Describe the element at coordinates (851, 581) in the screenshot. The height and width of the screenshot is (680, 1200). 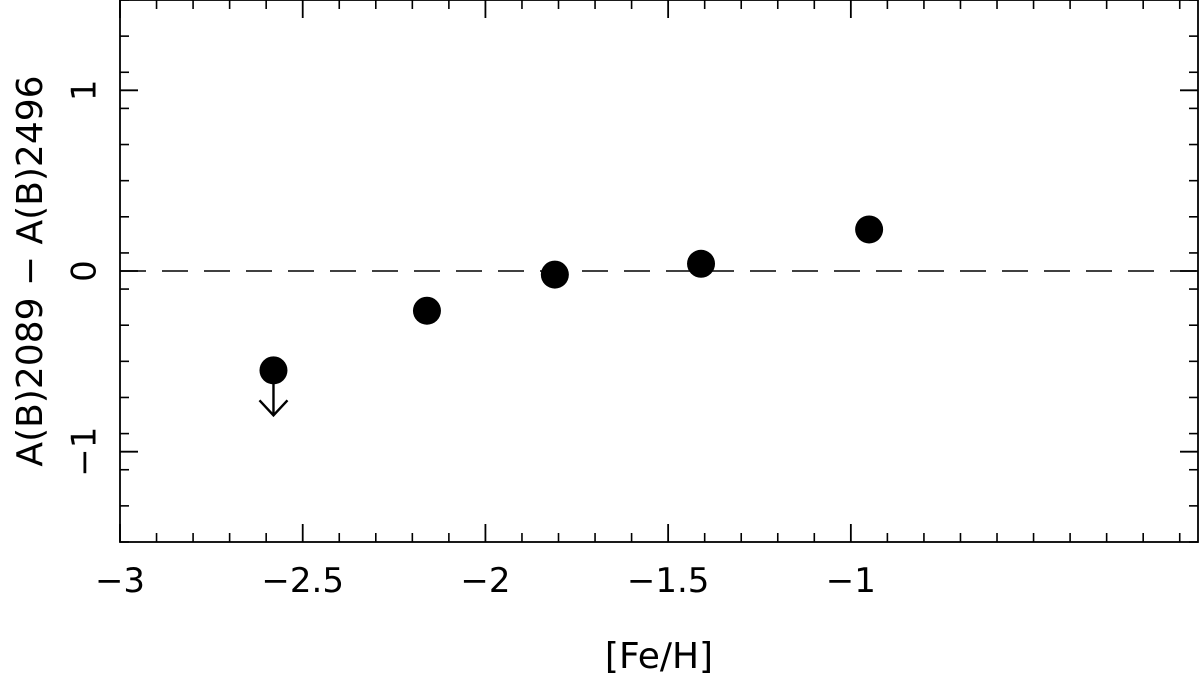
I see `x-tick-label: −1` at that location.